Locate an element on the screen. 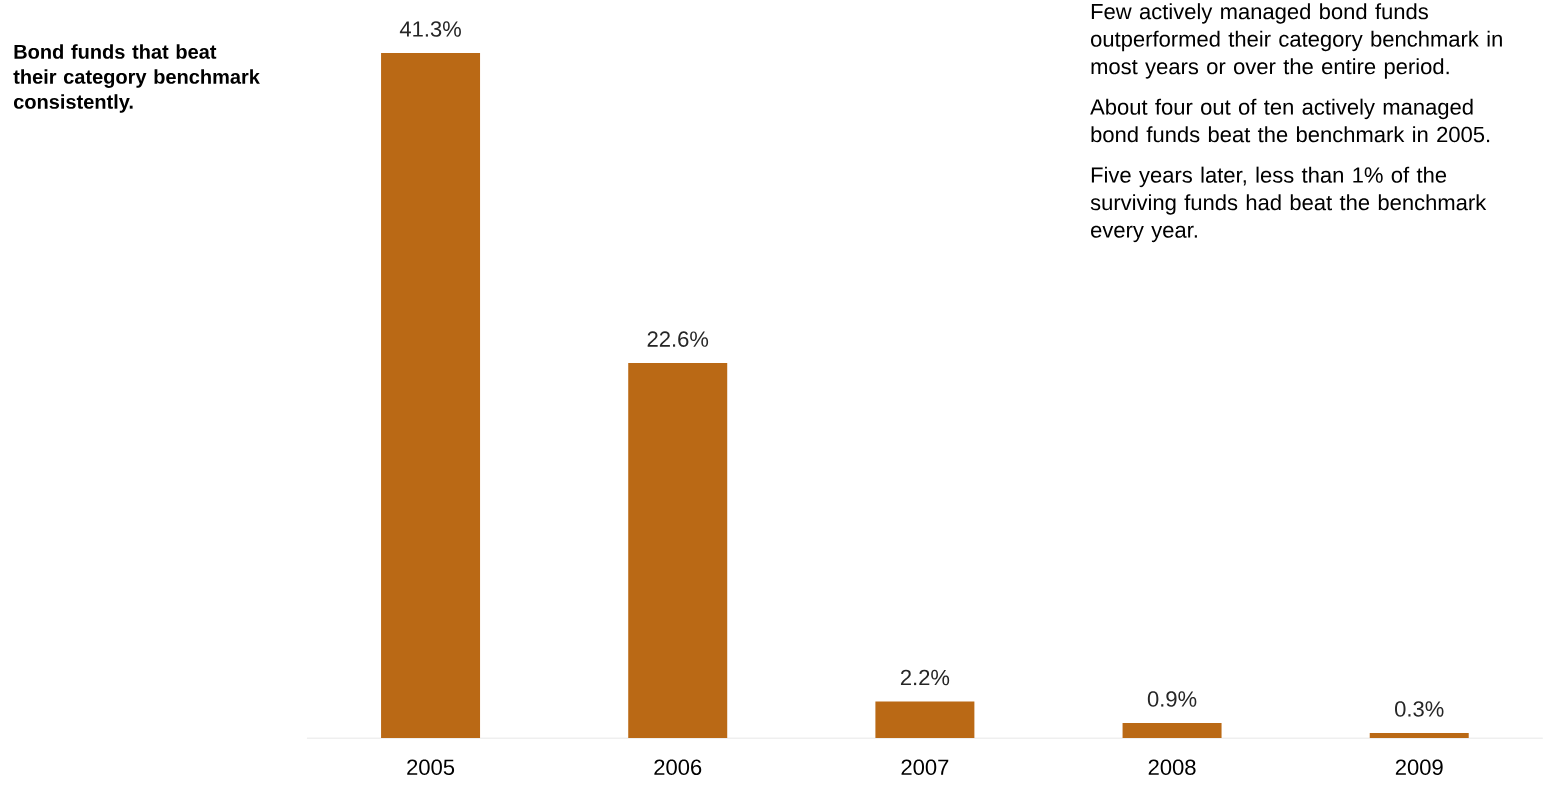 Image resolution: width=1543 pixels, height=799 pixels. annotation: About four out of ten actively managed bond funds beat the benchmark in 2005. is located at coordinates (1290, 120).